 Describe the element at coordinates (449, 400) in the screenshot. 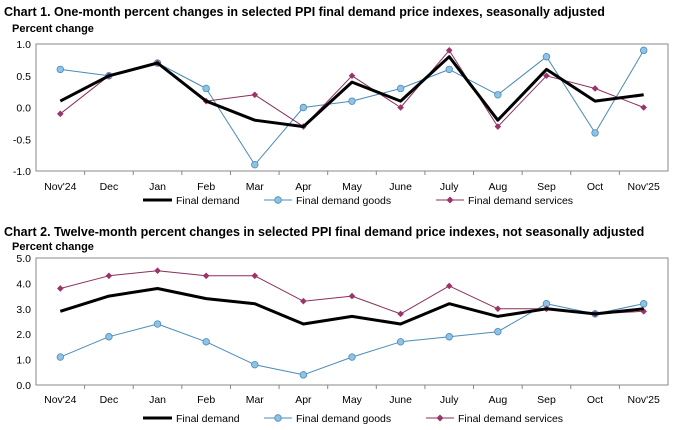

I see `chart-2-xtick-label: July` at that location.